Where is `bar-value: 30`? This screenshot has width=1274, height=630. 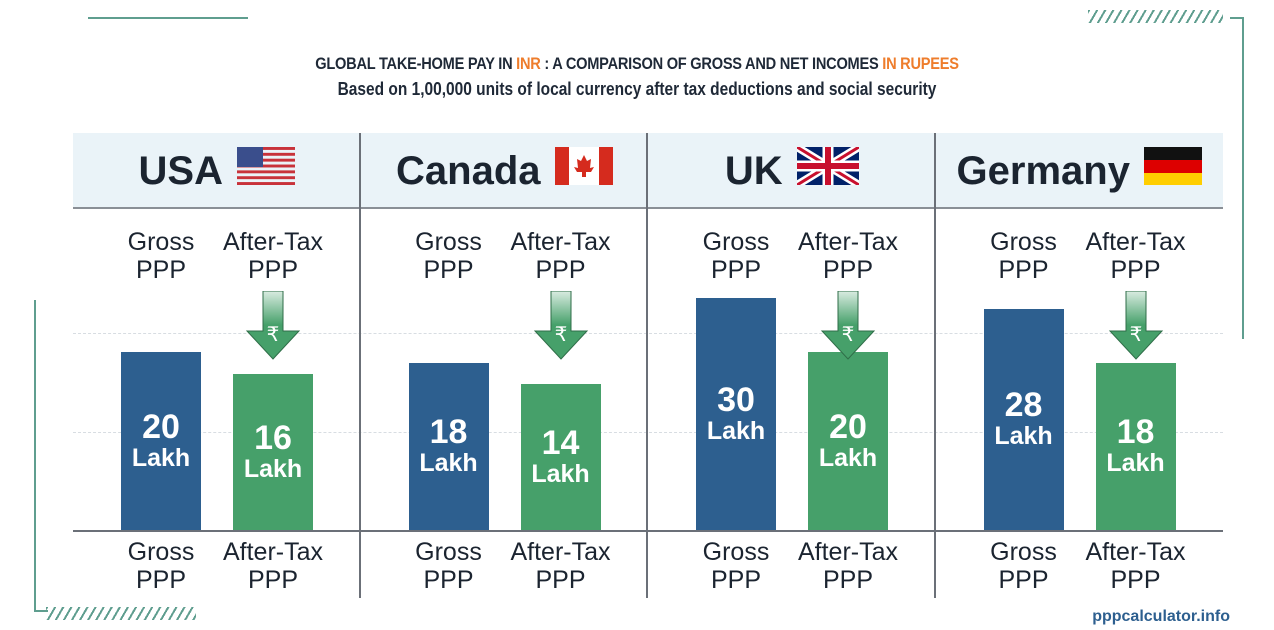
bar-value: 30 is located at coordinates (736, 400).